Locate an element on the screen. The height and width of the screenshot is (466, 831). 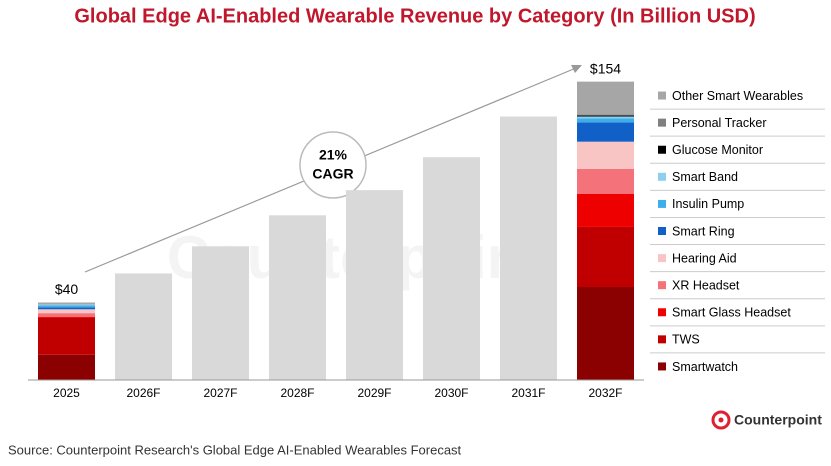
arrow-head is located at coordinates (576, 69).